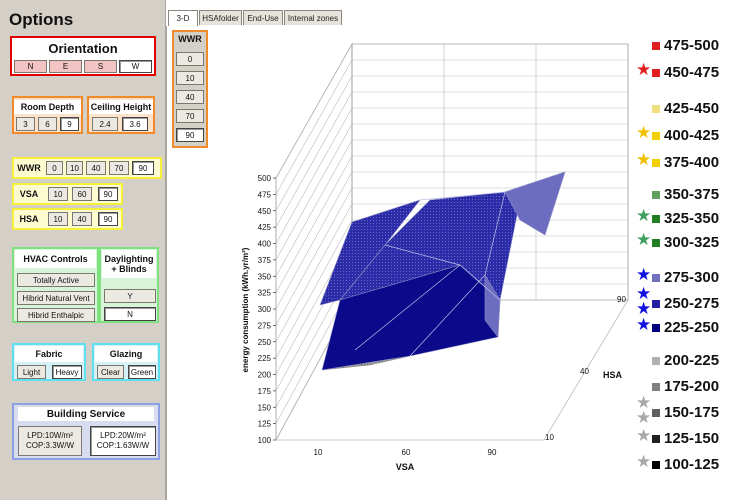 This screenshot has width=732, height=500. I want to click on orientation-w-button: W, so click(135, 66).